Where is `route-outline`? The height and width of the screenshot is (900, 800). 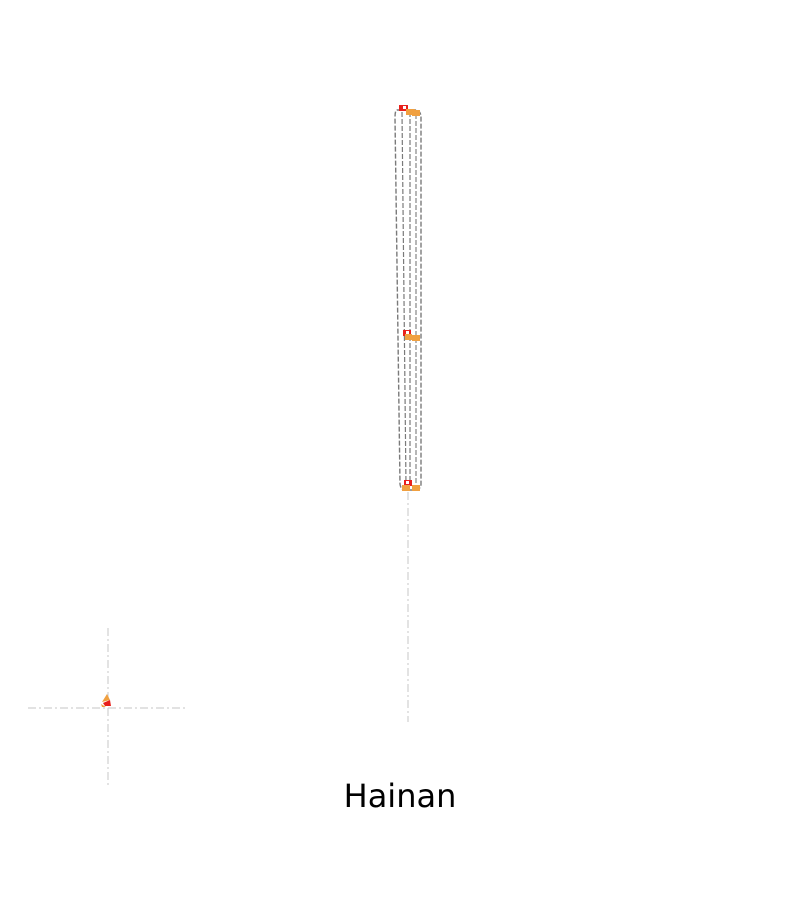 route-outline is located at coordinates (408, 300).